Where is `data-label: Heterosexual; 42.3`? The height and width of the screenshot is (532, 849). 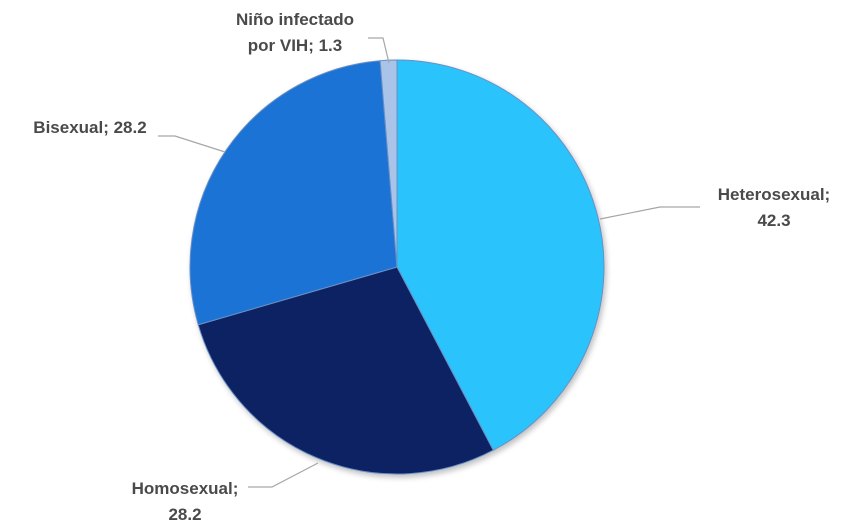
data-label: Heterosexual; 42.3 is located at coordinates (774, 207).